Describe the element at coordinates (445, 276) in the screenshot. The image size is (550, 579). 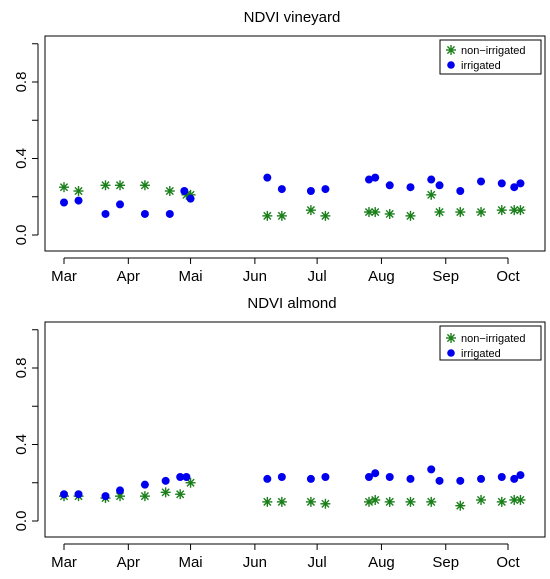
I see `vineyard-x-tick-label: Sep` at that location.